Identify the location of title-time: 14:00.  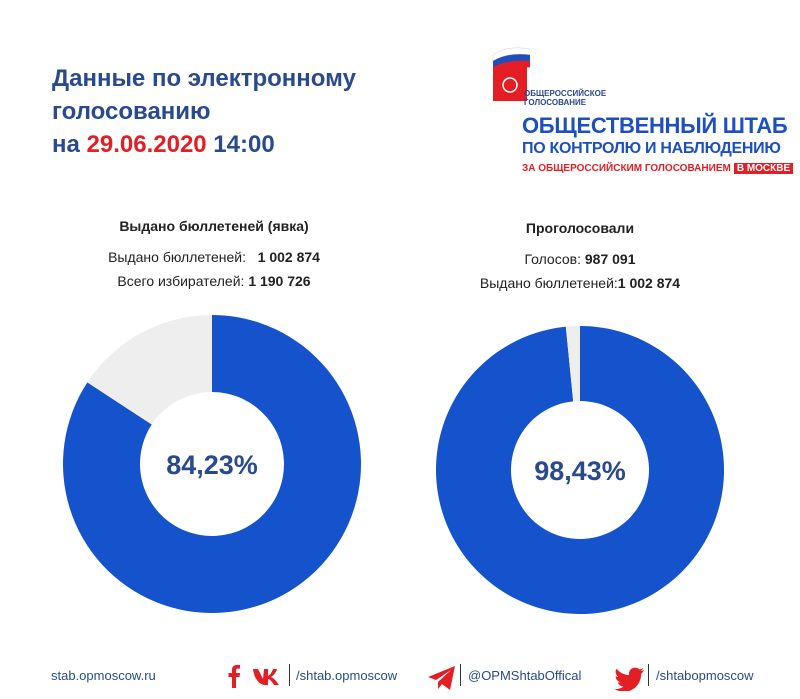
(240, 144).